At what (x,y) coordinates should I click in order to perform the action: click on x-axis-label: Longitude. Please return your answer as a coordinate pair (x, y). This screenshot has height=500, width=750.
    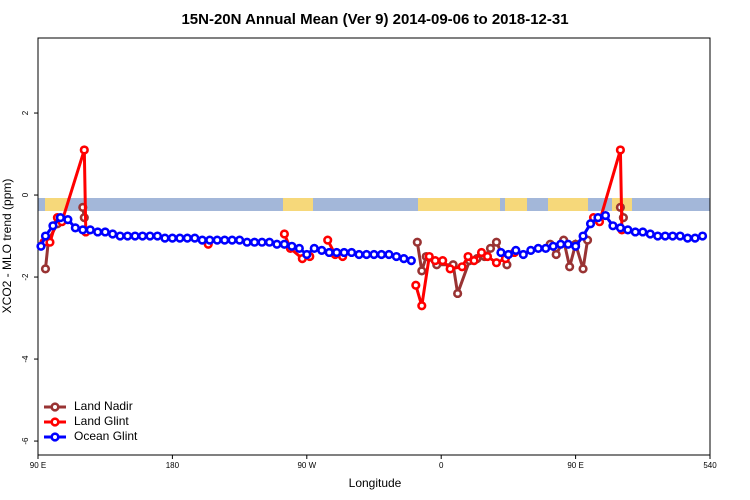
    Looking at the image, I should click on (375, 483).